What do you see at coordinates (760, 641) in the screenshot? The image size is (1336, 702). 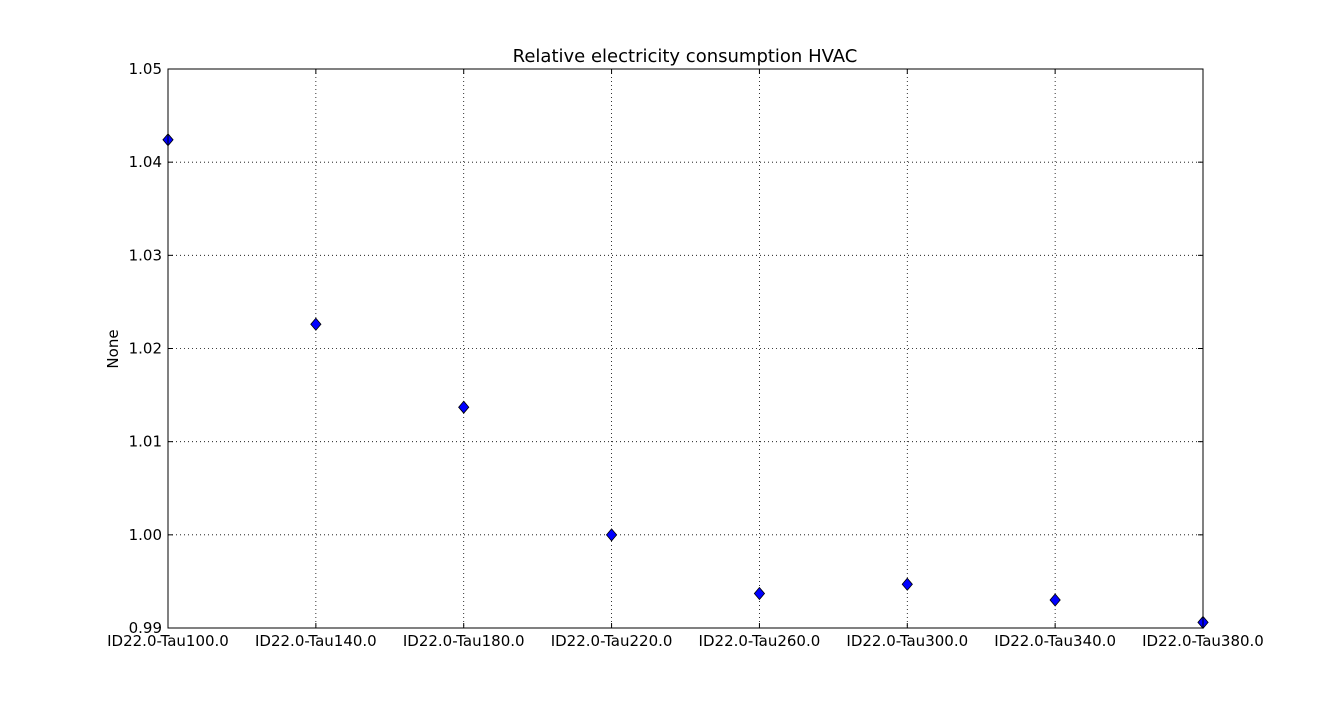 I see `x-tick-label: ID22.0-Tau260.0` at bounding box center [760, 641].